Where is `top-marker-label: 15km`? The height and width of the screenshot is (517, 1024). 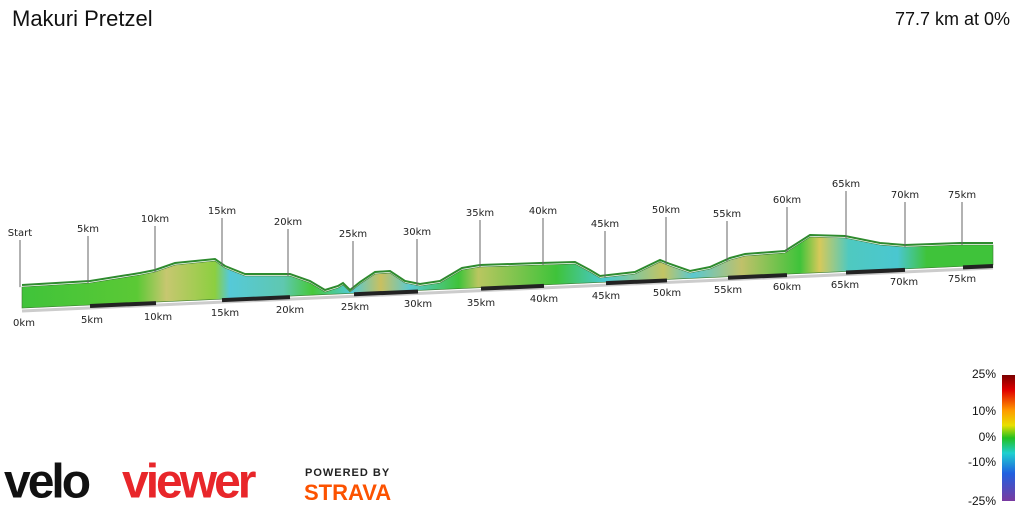 top-marker-label: 15km is located at coordinates (222, 211).